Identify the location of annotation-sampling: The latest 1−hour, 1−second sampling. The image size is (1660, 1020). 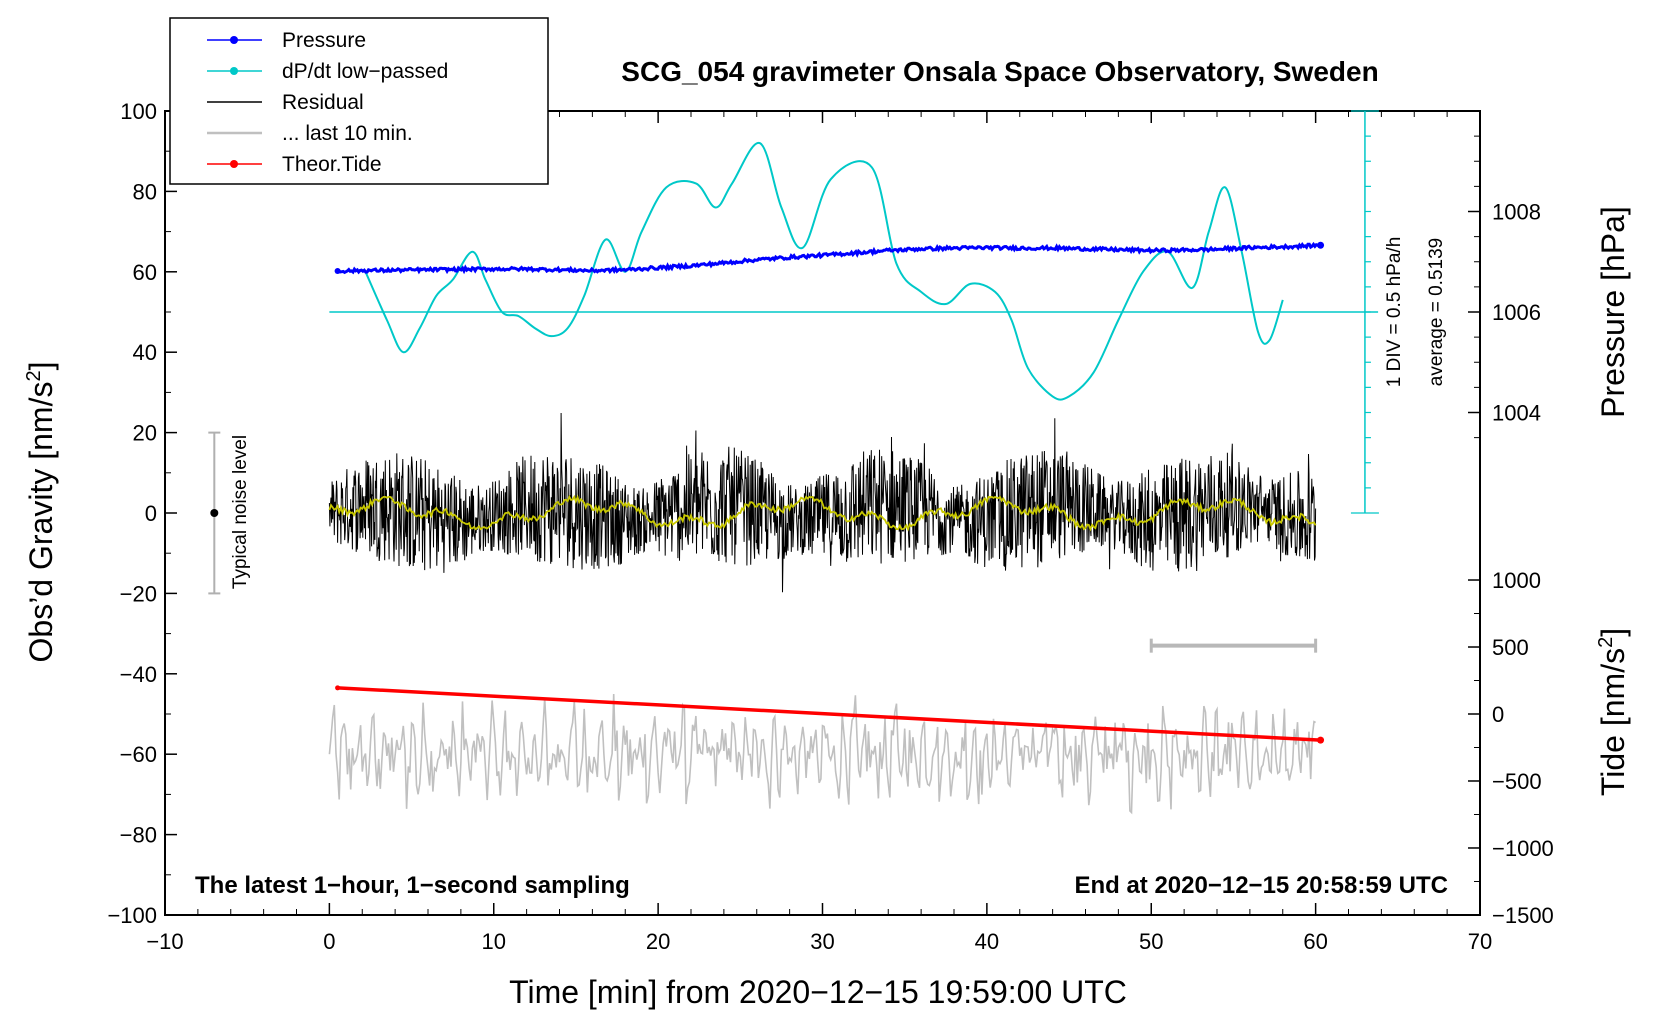
(412, 885).